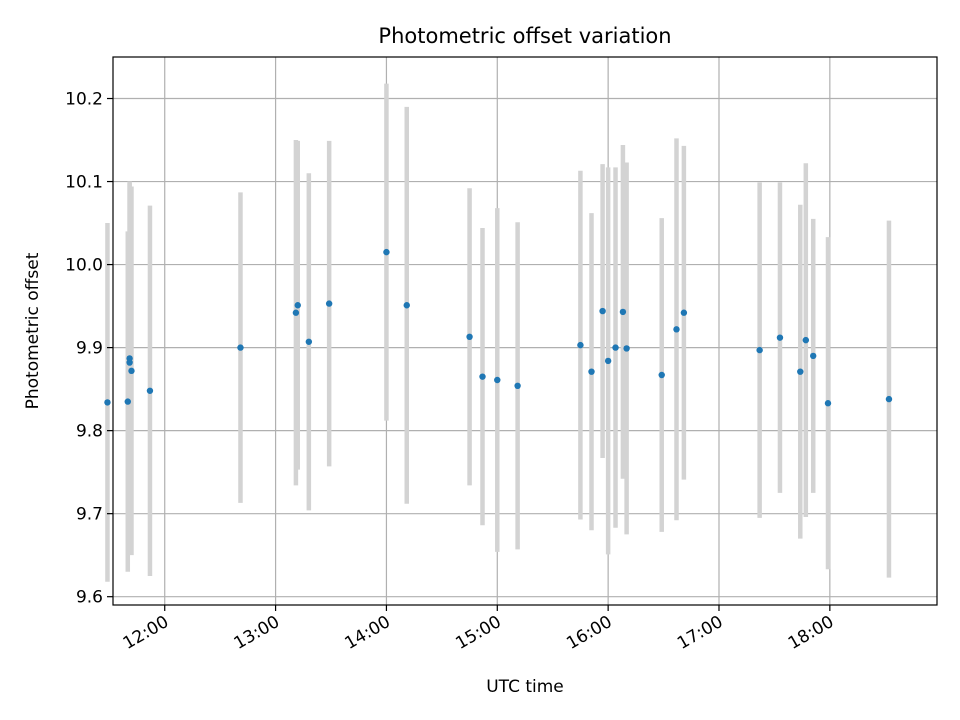 The image size is (960, 720). I want to click on y-axis-label: Photometric offset, so click(33, 330).